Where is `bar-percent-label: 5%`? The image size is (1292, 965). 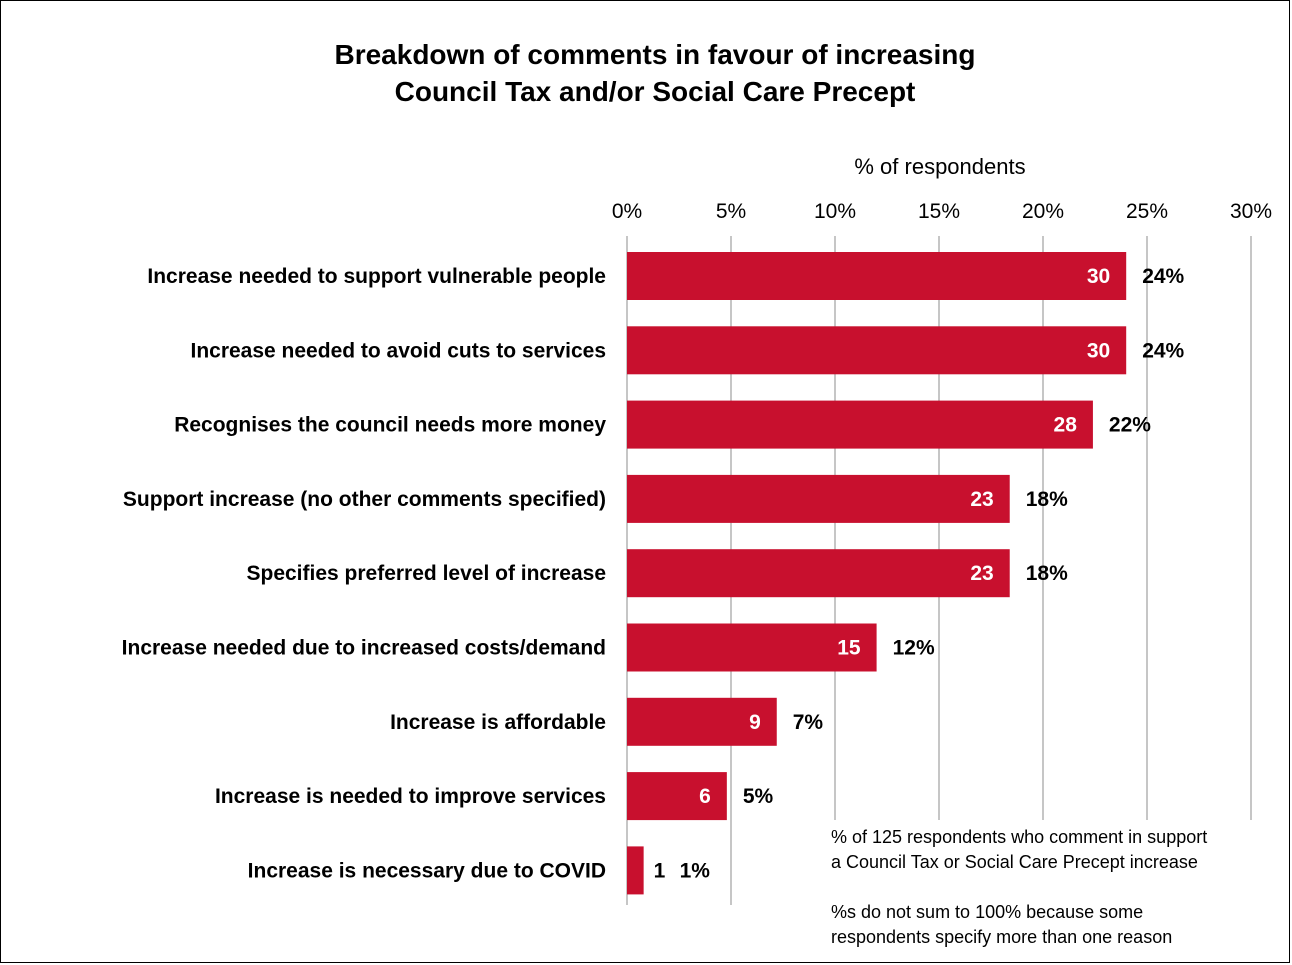
bar-percent-label: 5% is located at coordinates (758, 796).